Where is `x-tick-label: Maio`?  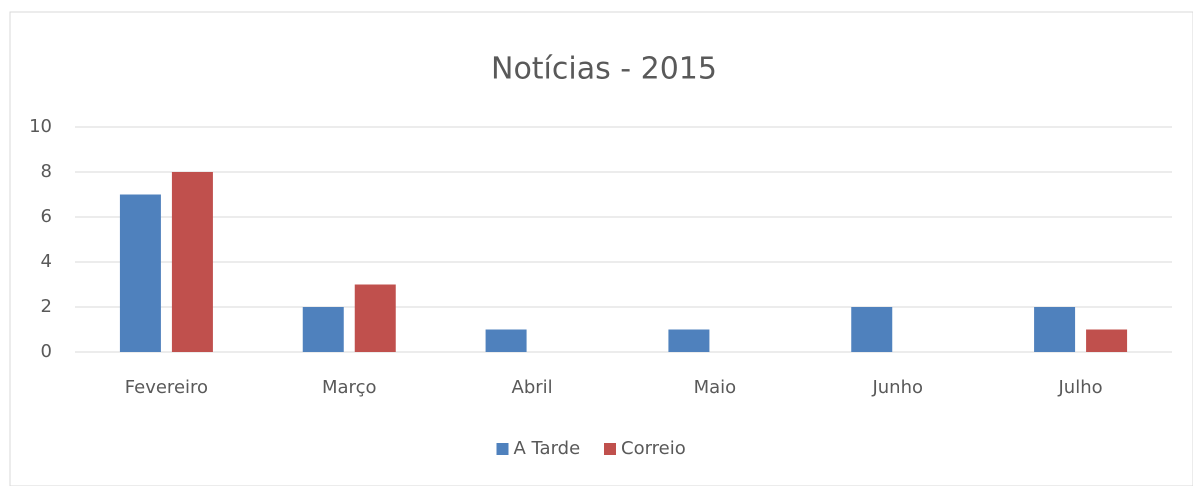 x-tick-label: Maio is located at coordinates (715, 387).